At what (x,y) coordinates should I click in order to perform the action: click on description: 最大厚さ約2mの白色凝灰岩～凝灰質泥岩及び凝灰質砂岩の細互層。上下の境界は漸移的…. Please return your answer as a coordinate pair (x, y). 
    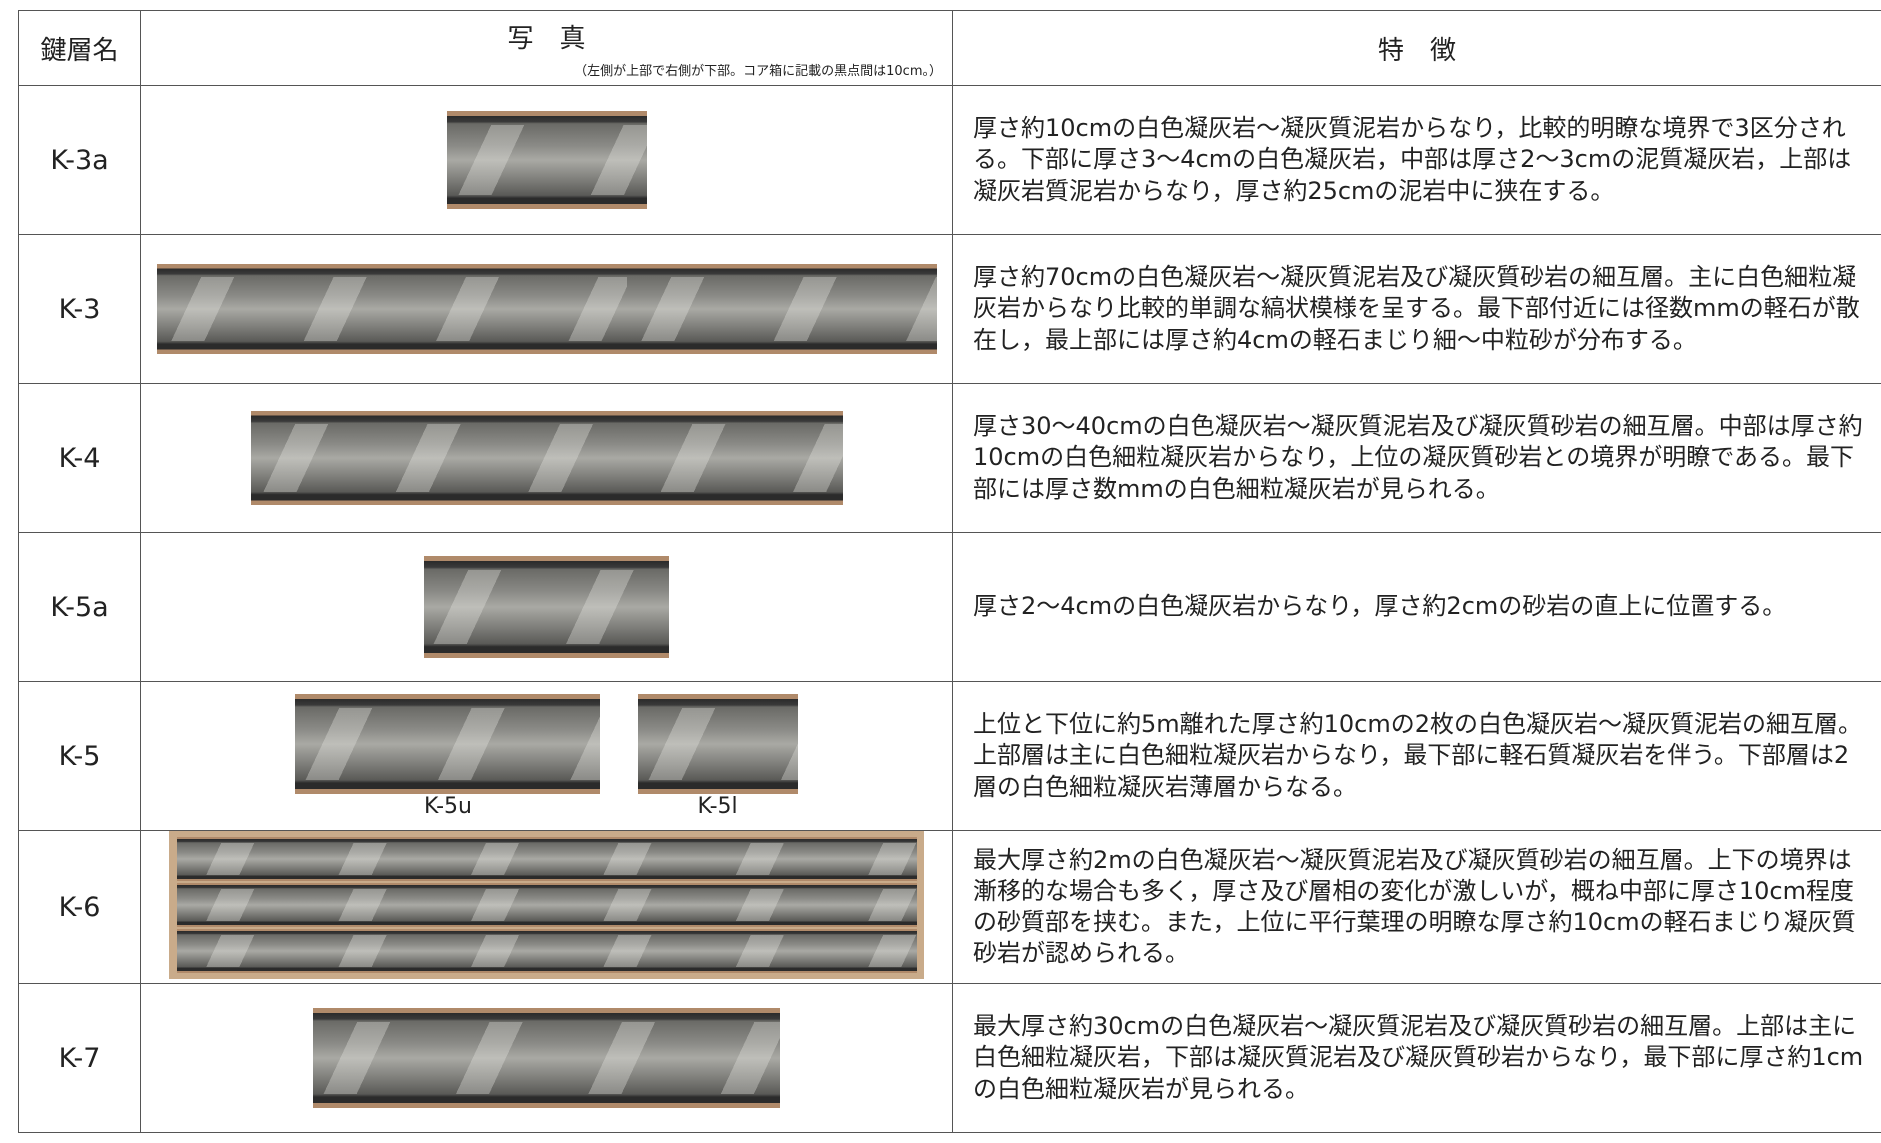
    Looking at the image, I should click on (1416, 907).